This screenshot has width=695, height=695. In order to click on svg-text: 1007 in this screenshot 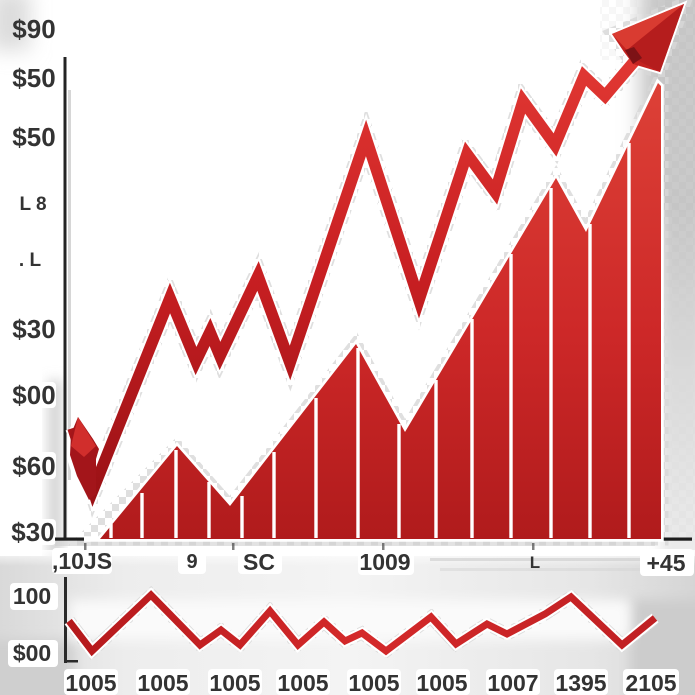, I will do `click(512, 682)`.